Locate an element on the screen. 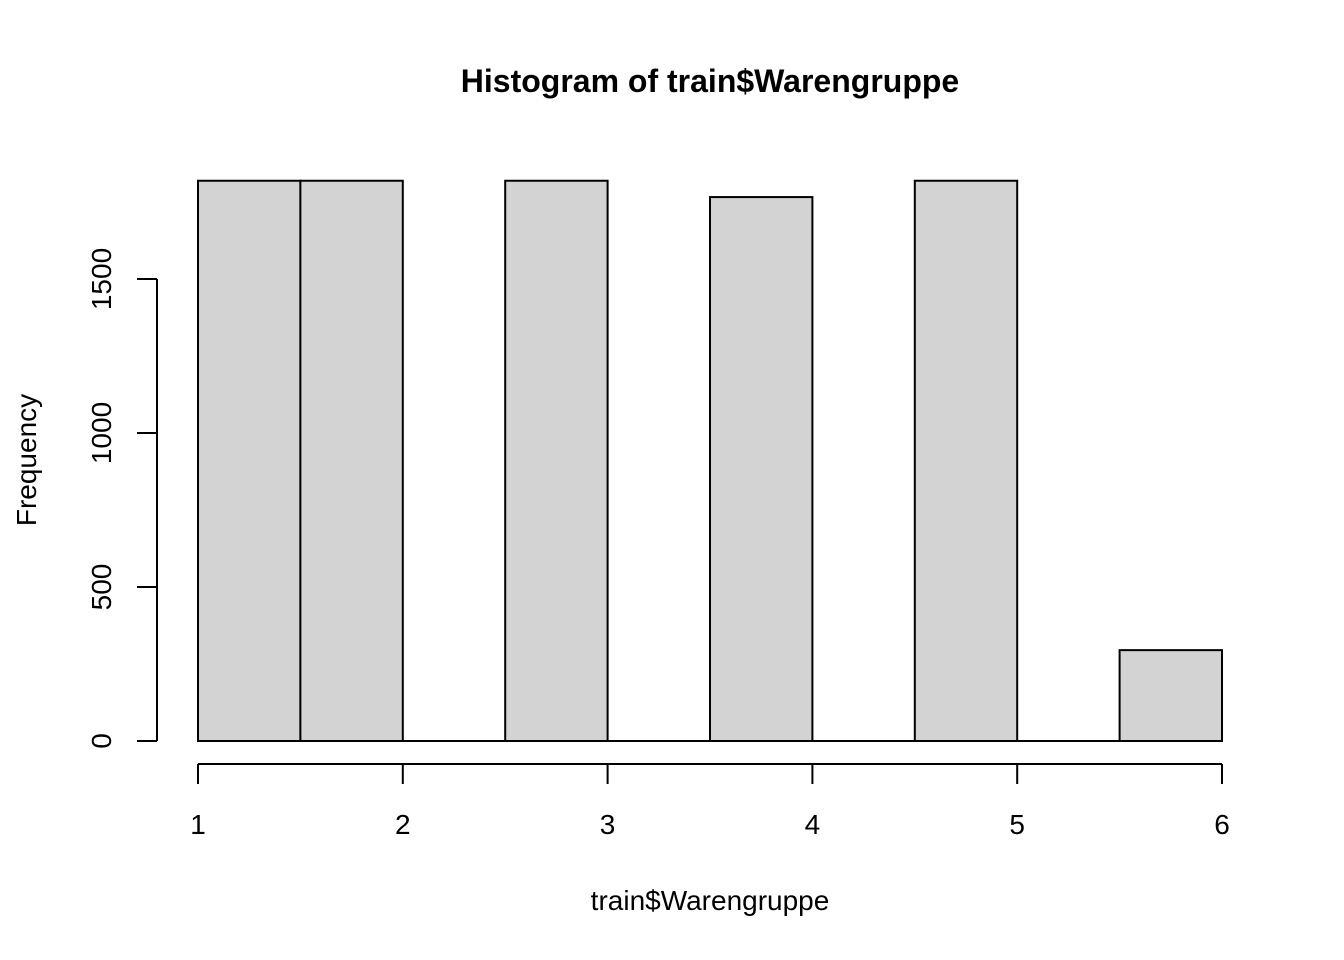 This screenshot has width=1344, height=960. y-tick-label: 1500 is located at coordinates (101, 279).